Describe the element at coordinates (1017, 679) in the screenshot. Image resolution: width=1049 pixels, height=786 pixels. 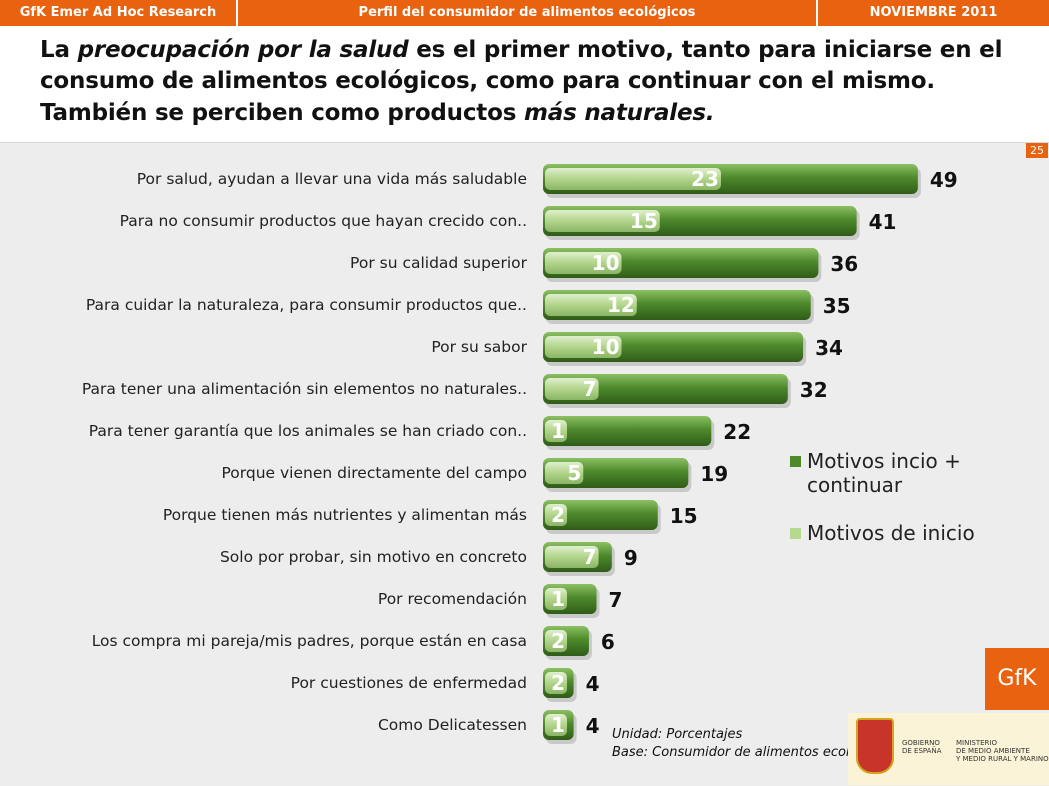
I see `gfk-logo: GfK` at that location.